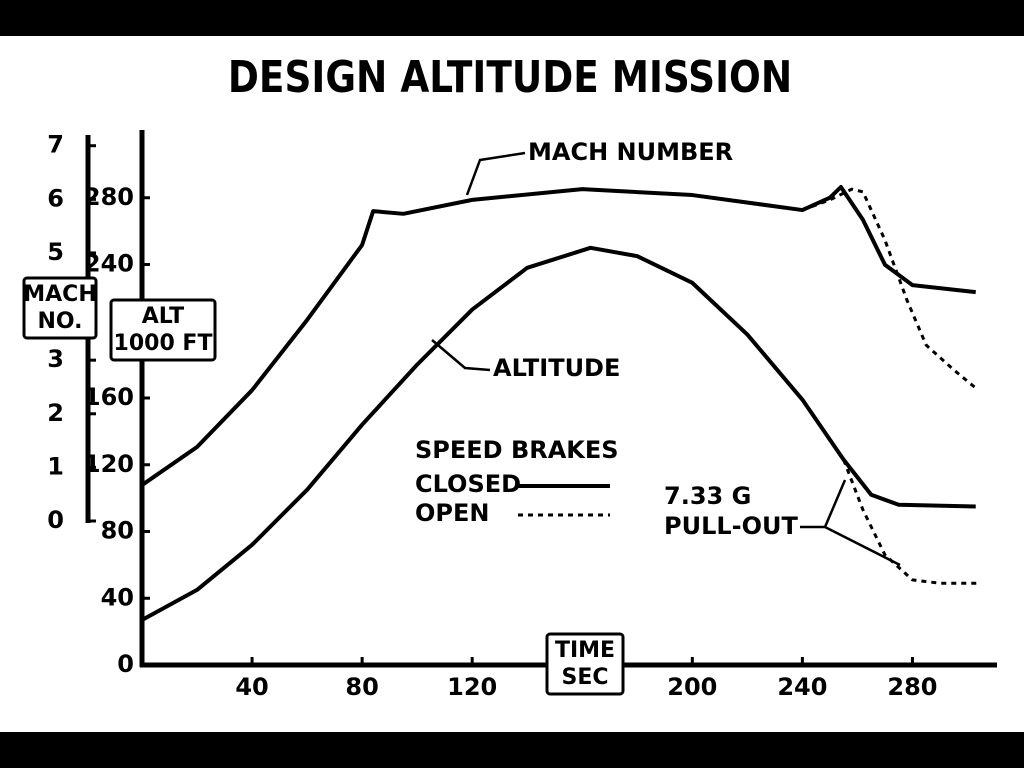 This screenshot has height=768, width=1024. What do you see at coordinates (60, 308) in the screenshot?
I see `y2-axis-label-box` at bounding box center [60, 308].